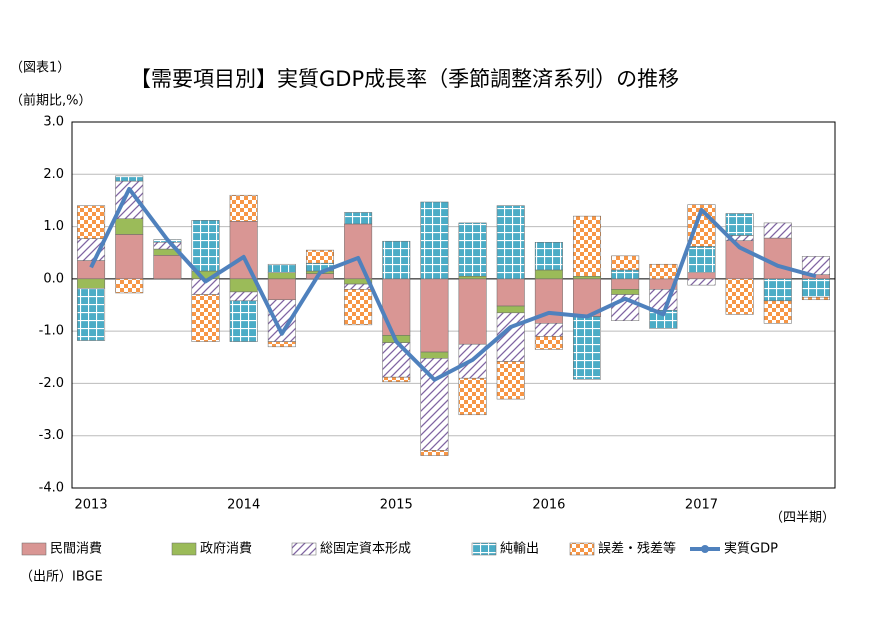 This screenshot has width=878, height=626. Describe the element at coordinates (802, 518) in the screenshot. I see `x-axis-label: （四半期）` at that location.